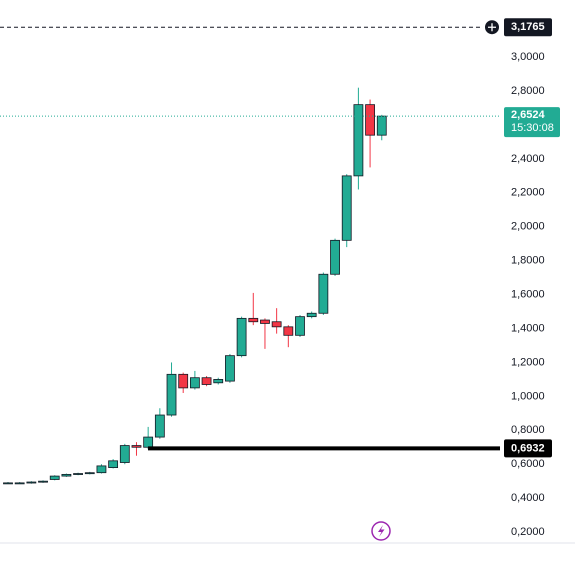  I want to click on horizontal-line-tag, so click(528, 448).